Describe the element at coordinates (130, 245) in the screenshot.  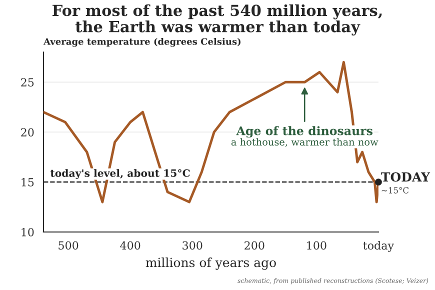
I see `x-tick-label: 400` at that location.